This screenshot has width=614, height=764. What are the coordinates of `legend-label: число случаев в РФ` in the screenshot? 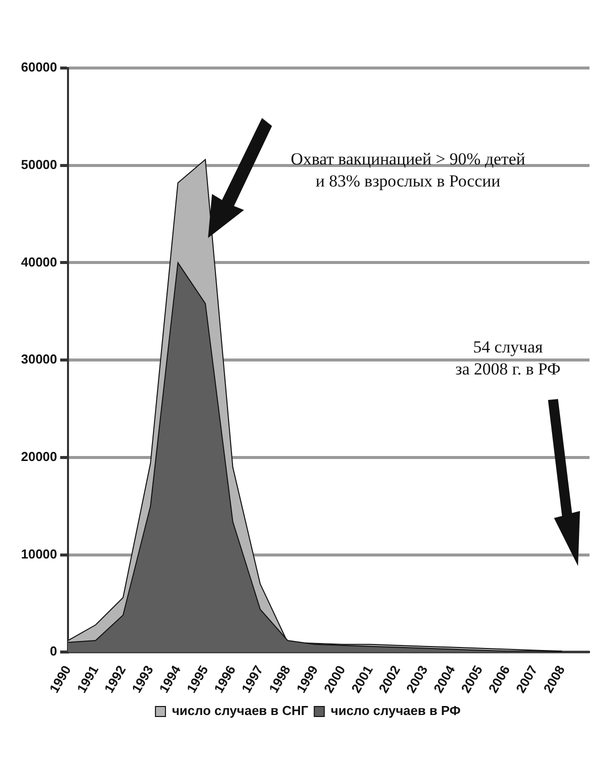 It's located at (395, 710).